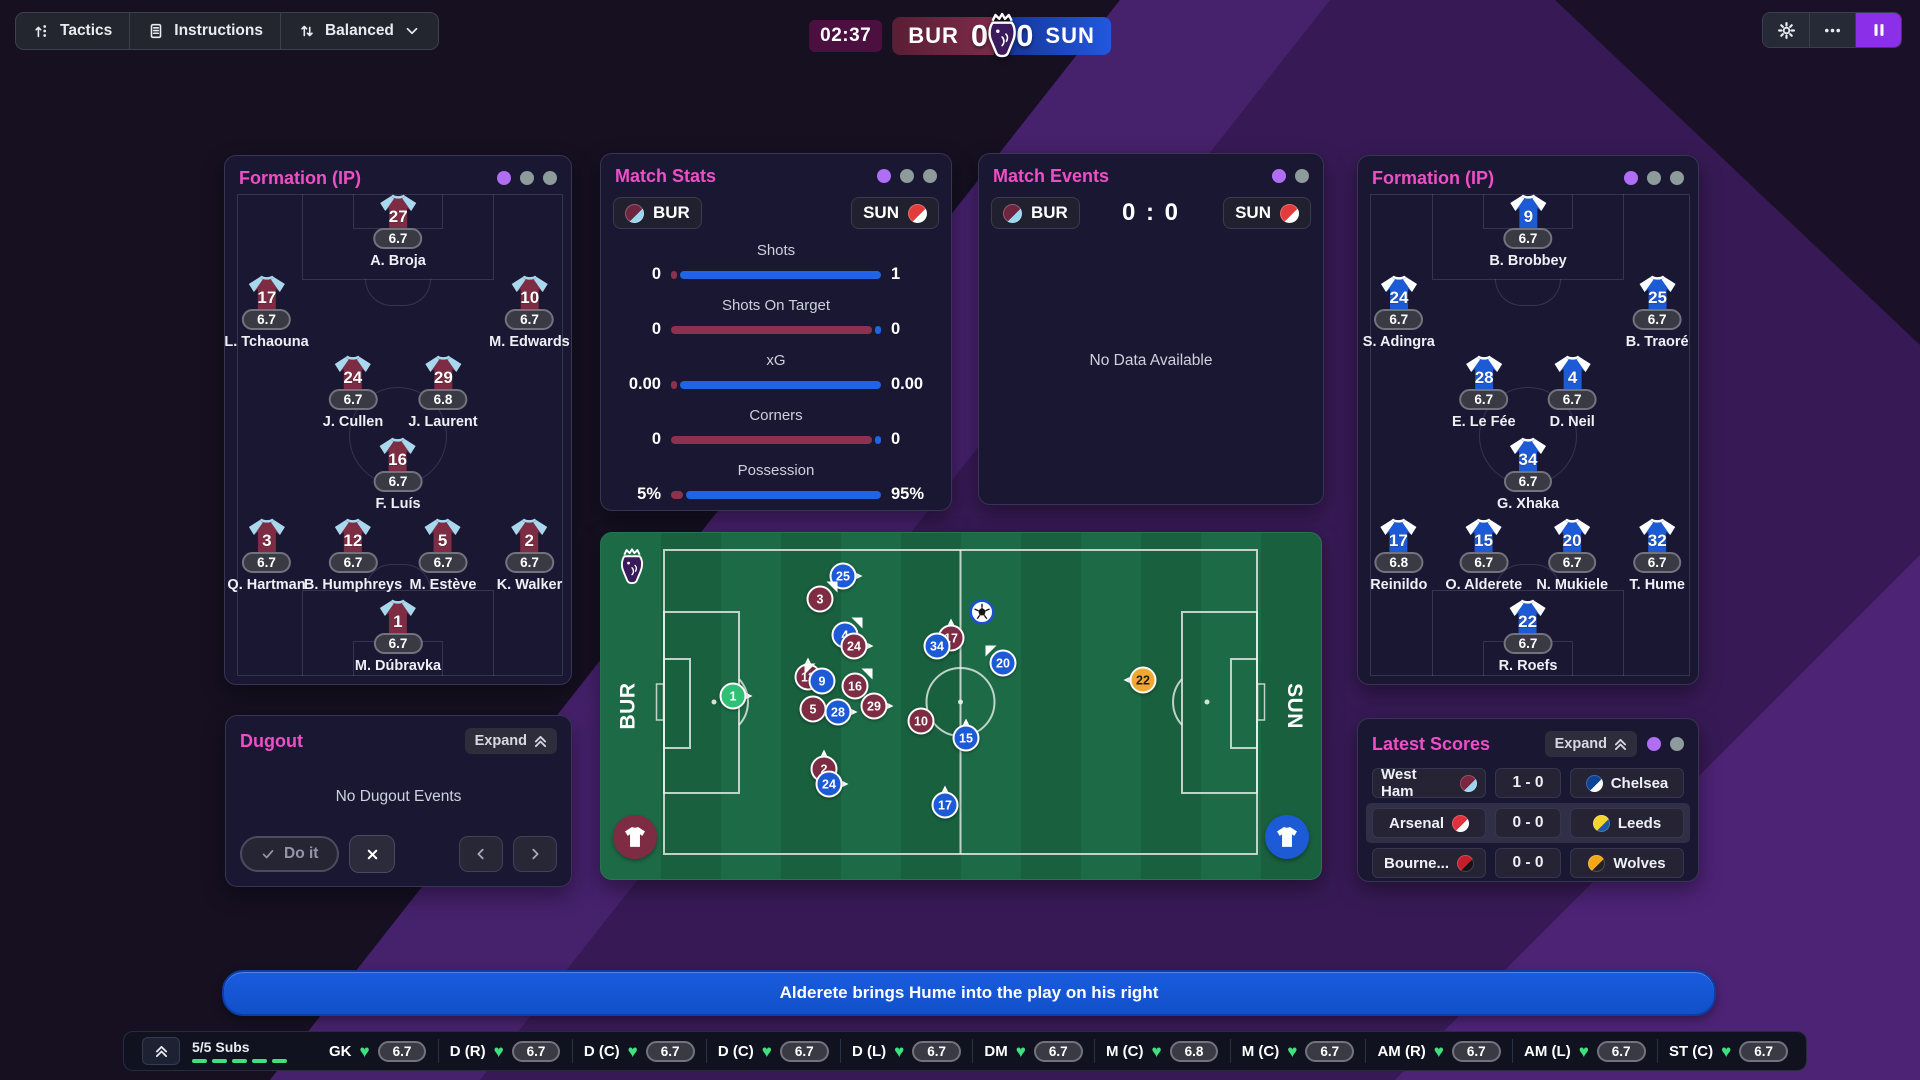  I want to click on score-row: Arsenal 0 - 0 Leeds, so click(1528, 823).